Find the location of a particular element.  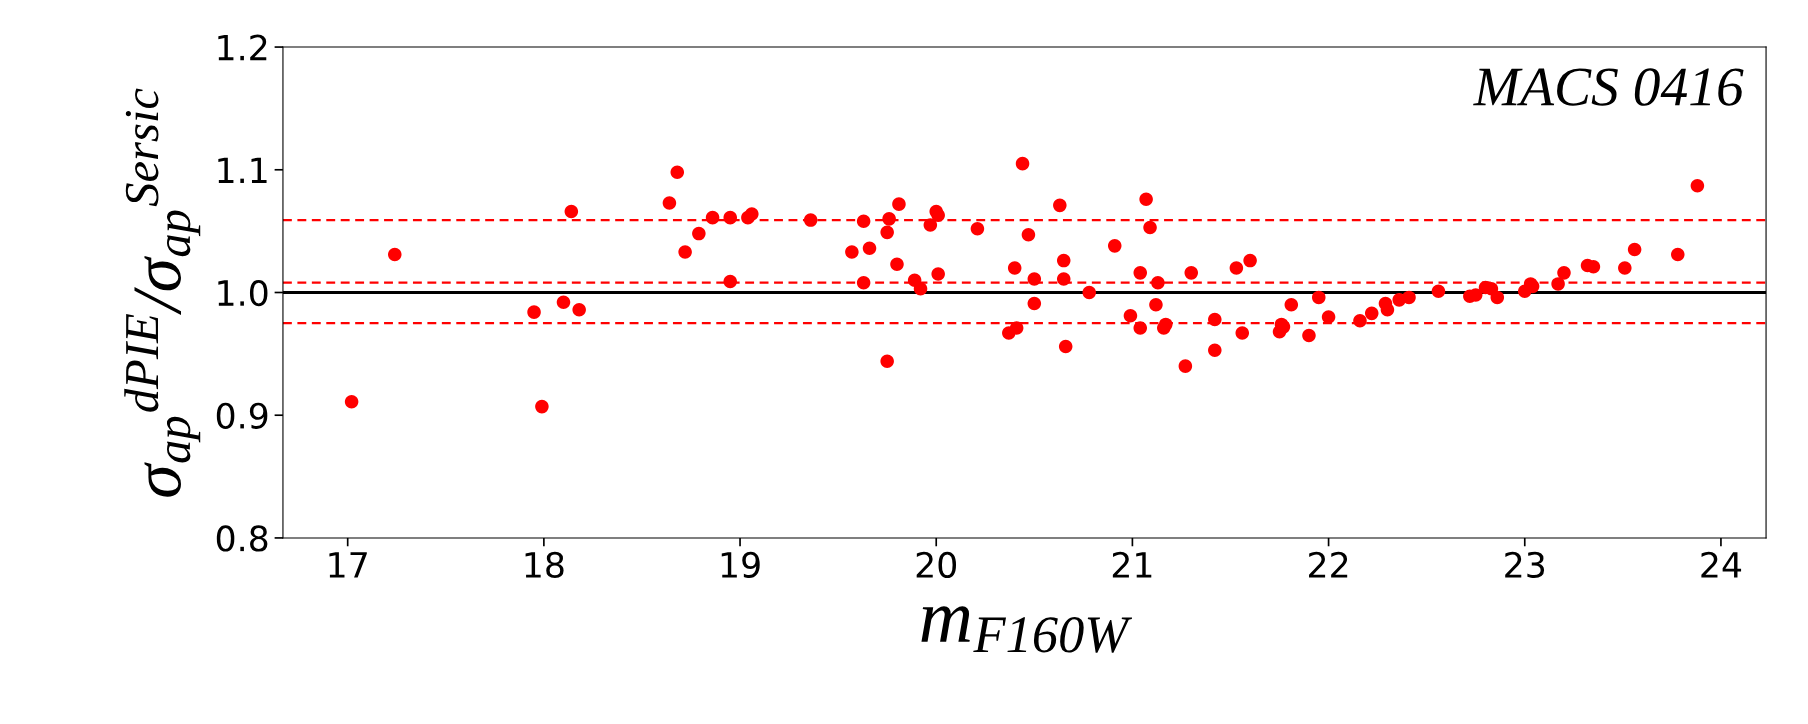

y-tick-label: 0.8 is located at coordinates (242, 538).